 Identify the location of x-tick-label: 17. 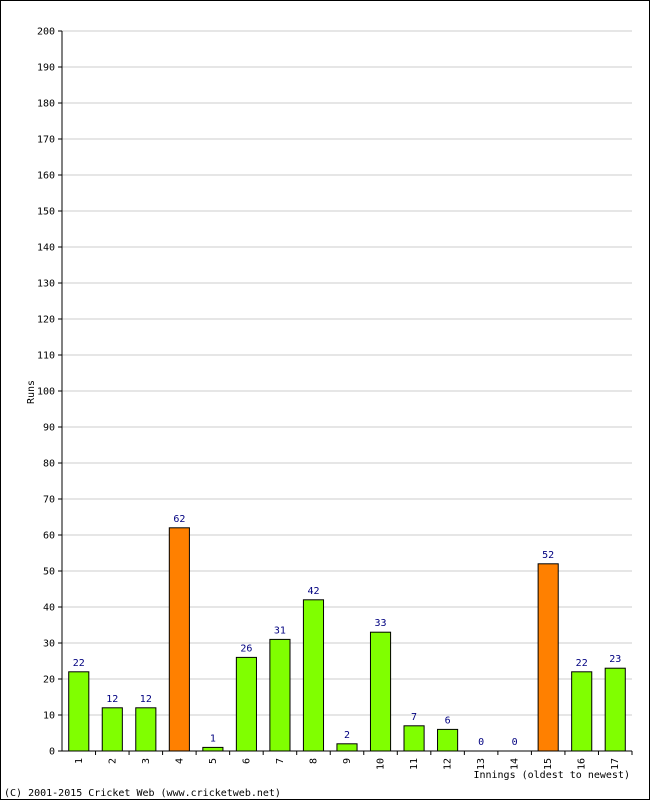
(615, 764).